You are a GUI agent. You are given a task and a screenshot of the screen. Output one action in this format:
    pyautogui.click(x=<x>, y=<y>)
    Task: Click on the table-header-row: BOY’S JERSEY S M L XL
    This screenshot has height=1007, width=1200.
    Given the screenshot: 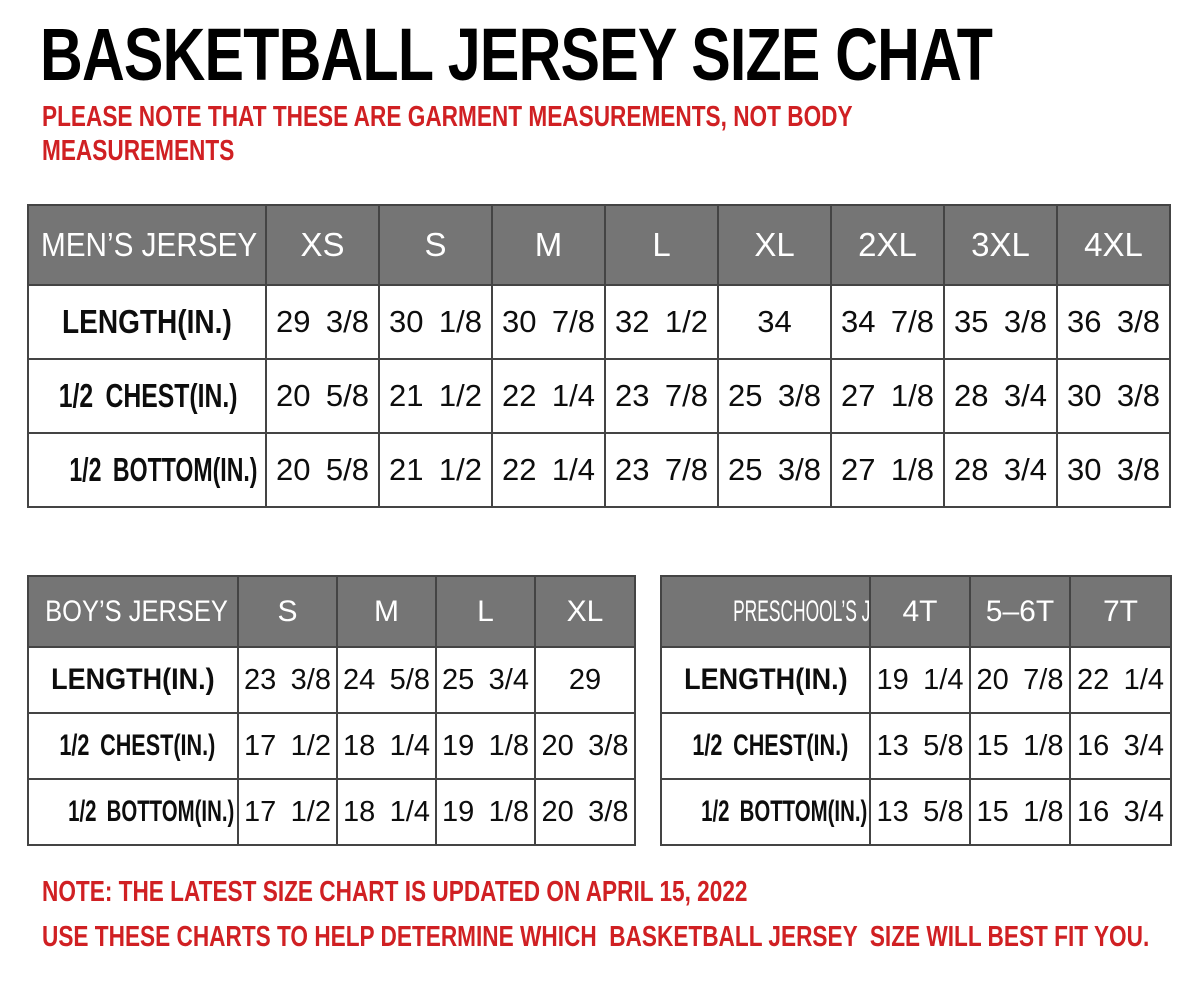 What is the action you would take?
    pyautogui.click(x=331, y=611)
    